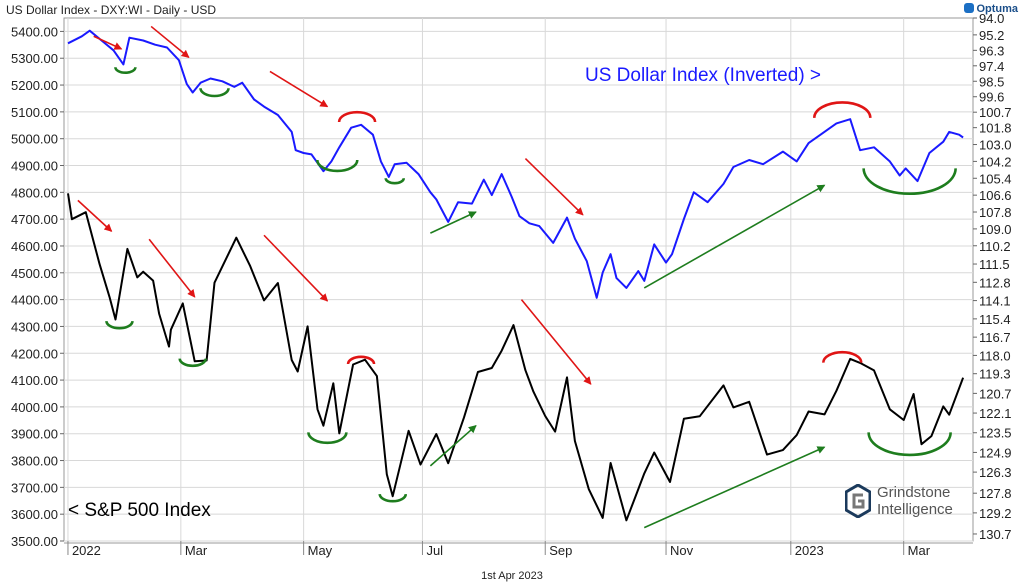  Describe the element at coordinates (995, 413) in the screenshot. I see `right-tick-label: 122.1` at that location.